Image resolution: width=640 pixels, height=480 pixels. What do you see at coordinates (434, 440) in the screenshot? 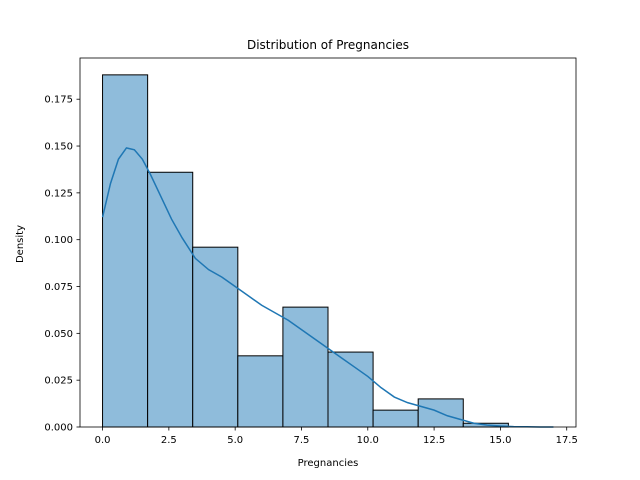
I see `x-tick-label: 12.5` at bounding box center [434, 440].